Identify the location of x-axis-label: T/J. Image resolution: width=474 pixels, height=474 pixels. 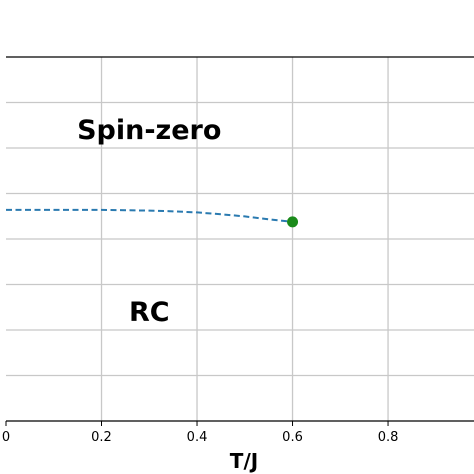
(244, 461).